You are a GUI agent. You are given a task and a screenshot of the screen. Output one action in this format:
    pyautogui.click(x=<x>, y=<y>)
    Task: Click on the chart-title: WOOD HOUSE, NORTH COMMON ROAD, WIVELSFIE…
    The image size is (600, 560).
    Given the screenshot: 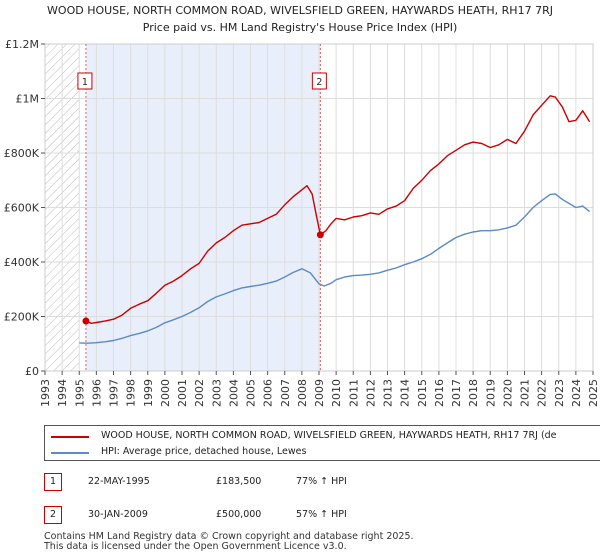 What is the action you would take?
    pyautogui.click(x=300, y=10)
    